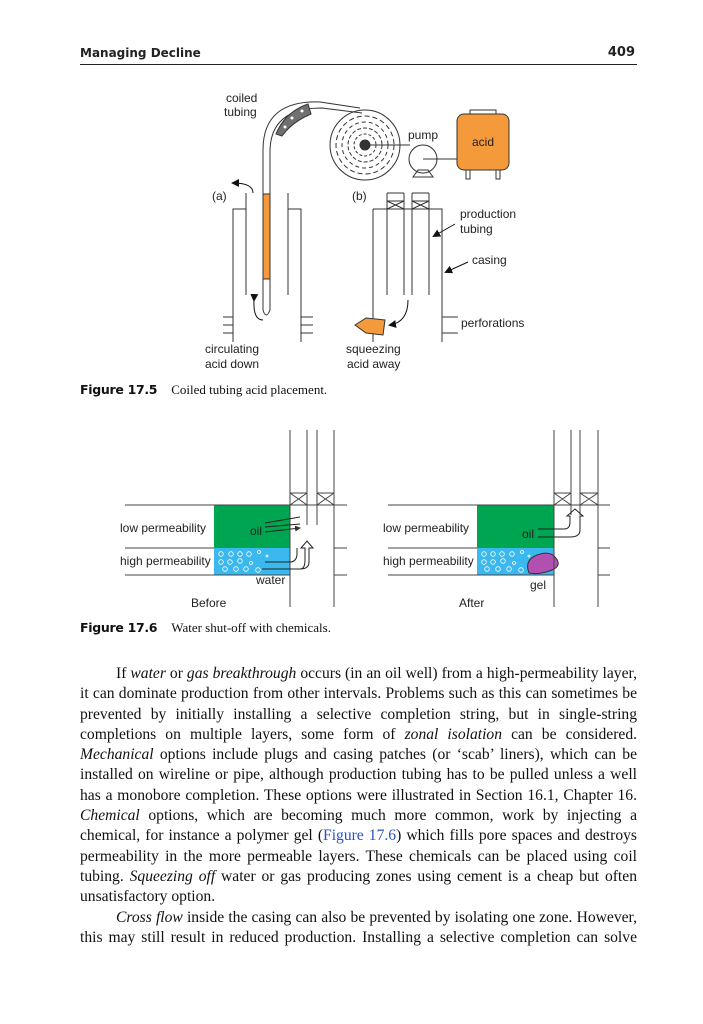  What do you see at coordinates (373, 364) in the screenshot?
I see `label-acid-away: acid away` at bounding box center [373, 364].